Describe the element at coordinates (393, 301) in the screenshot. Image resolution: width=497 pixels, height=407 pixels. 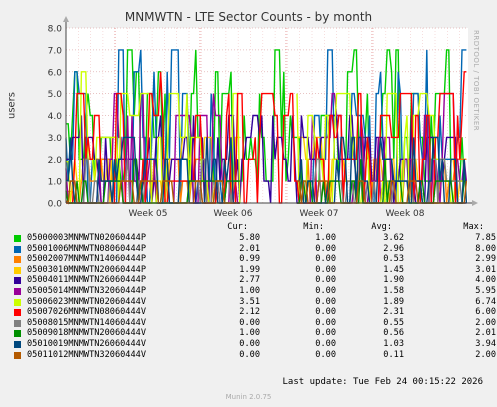
I see `legend-value-avg: 1.89` at that location.